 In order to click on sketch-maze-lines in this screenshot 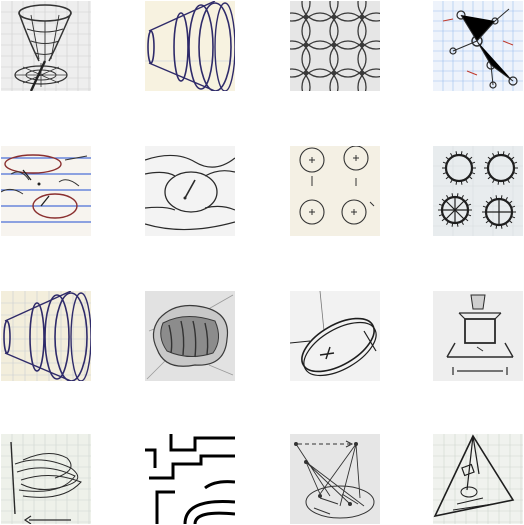, I will do `click(190, 479)`.